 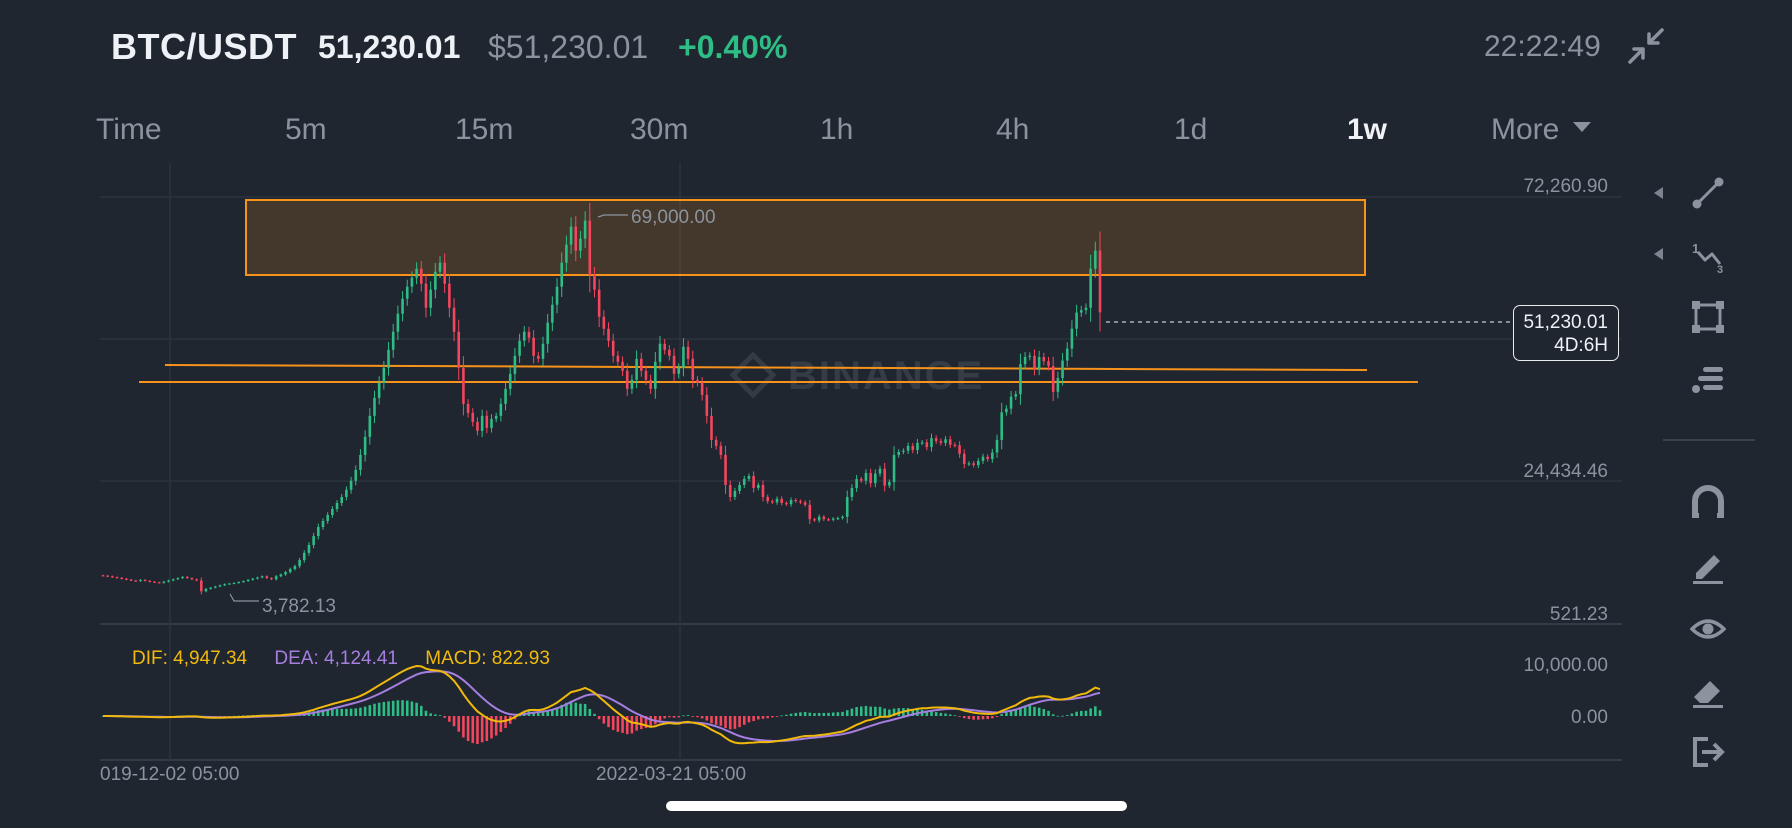 I want to click on tab-30m: 30m, so click(x=659, y=129).